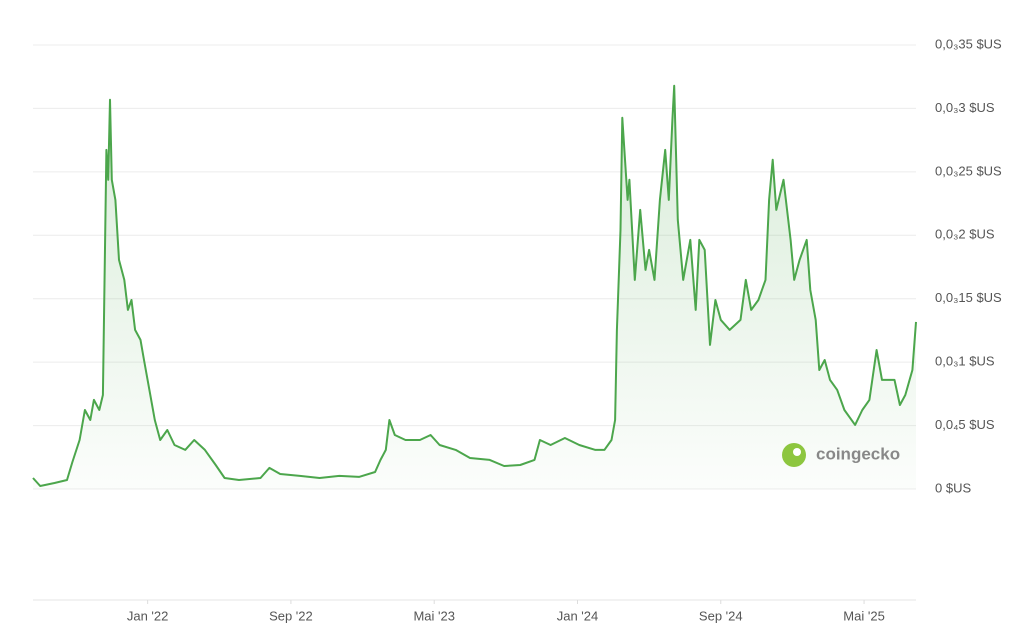 Image resolution: width=1024 pixels, height=643 pixels. What do you see at coordinates (968, 43) in the screenshot?
I see `y-tick-label: 0,0₃35 $US` at bounding box center [968, 43].